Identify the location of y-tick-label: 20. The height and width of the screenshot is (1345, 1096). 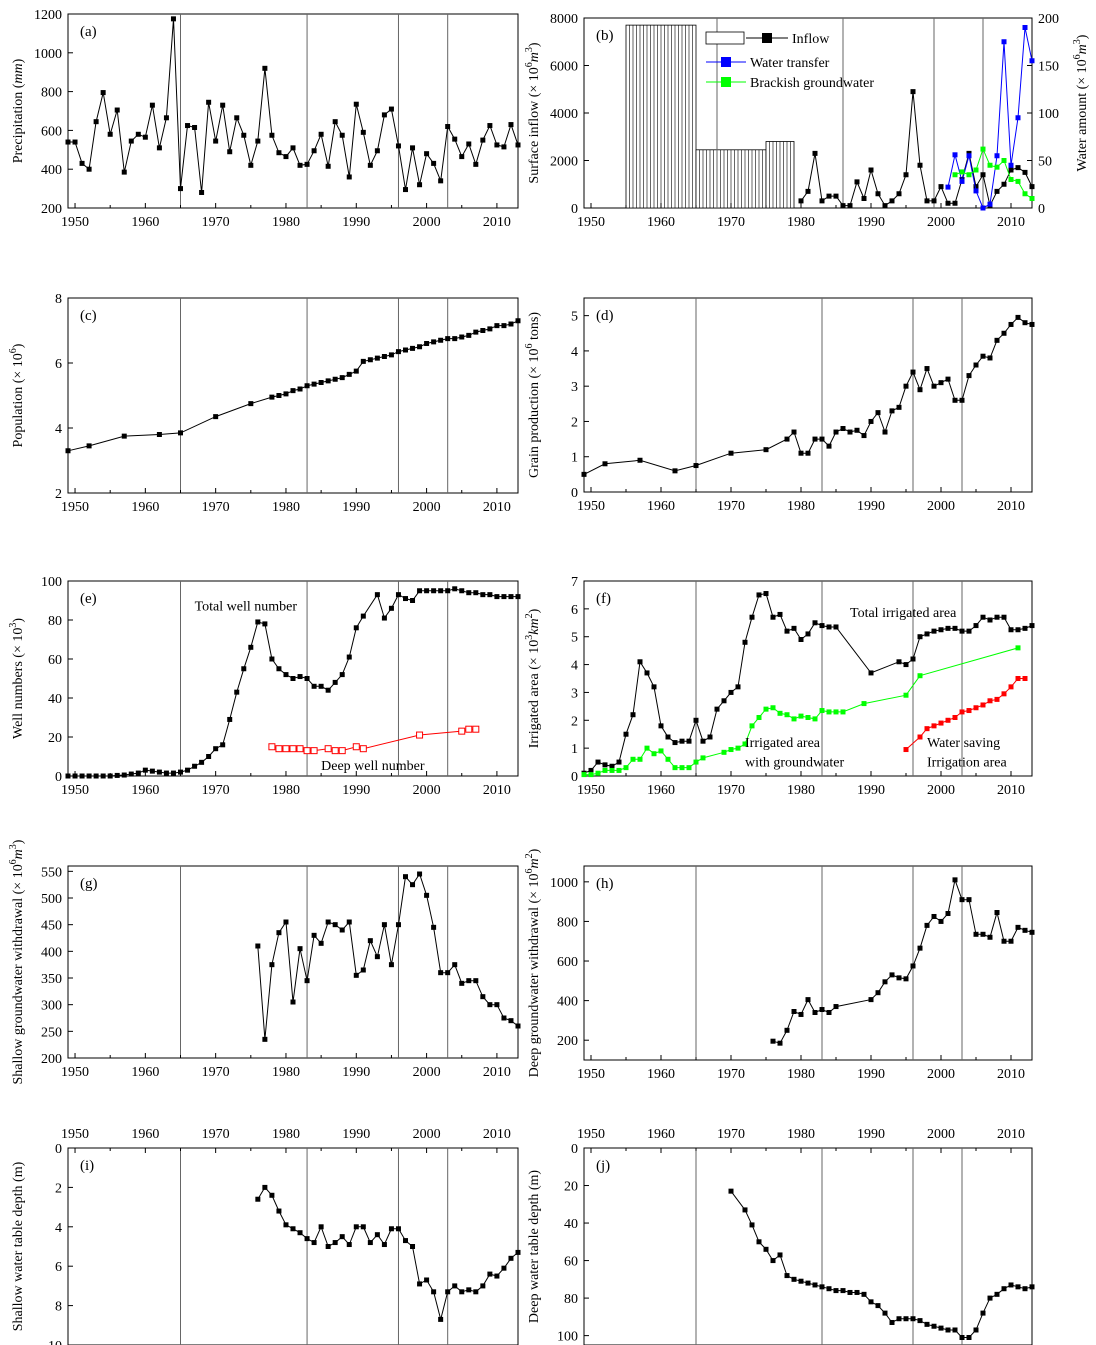
(55, 738).